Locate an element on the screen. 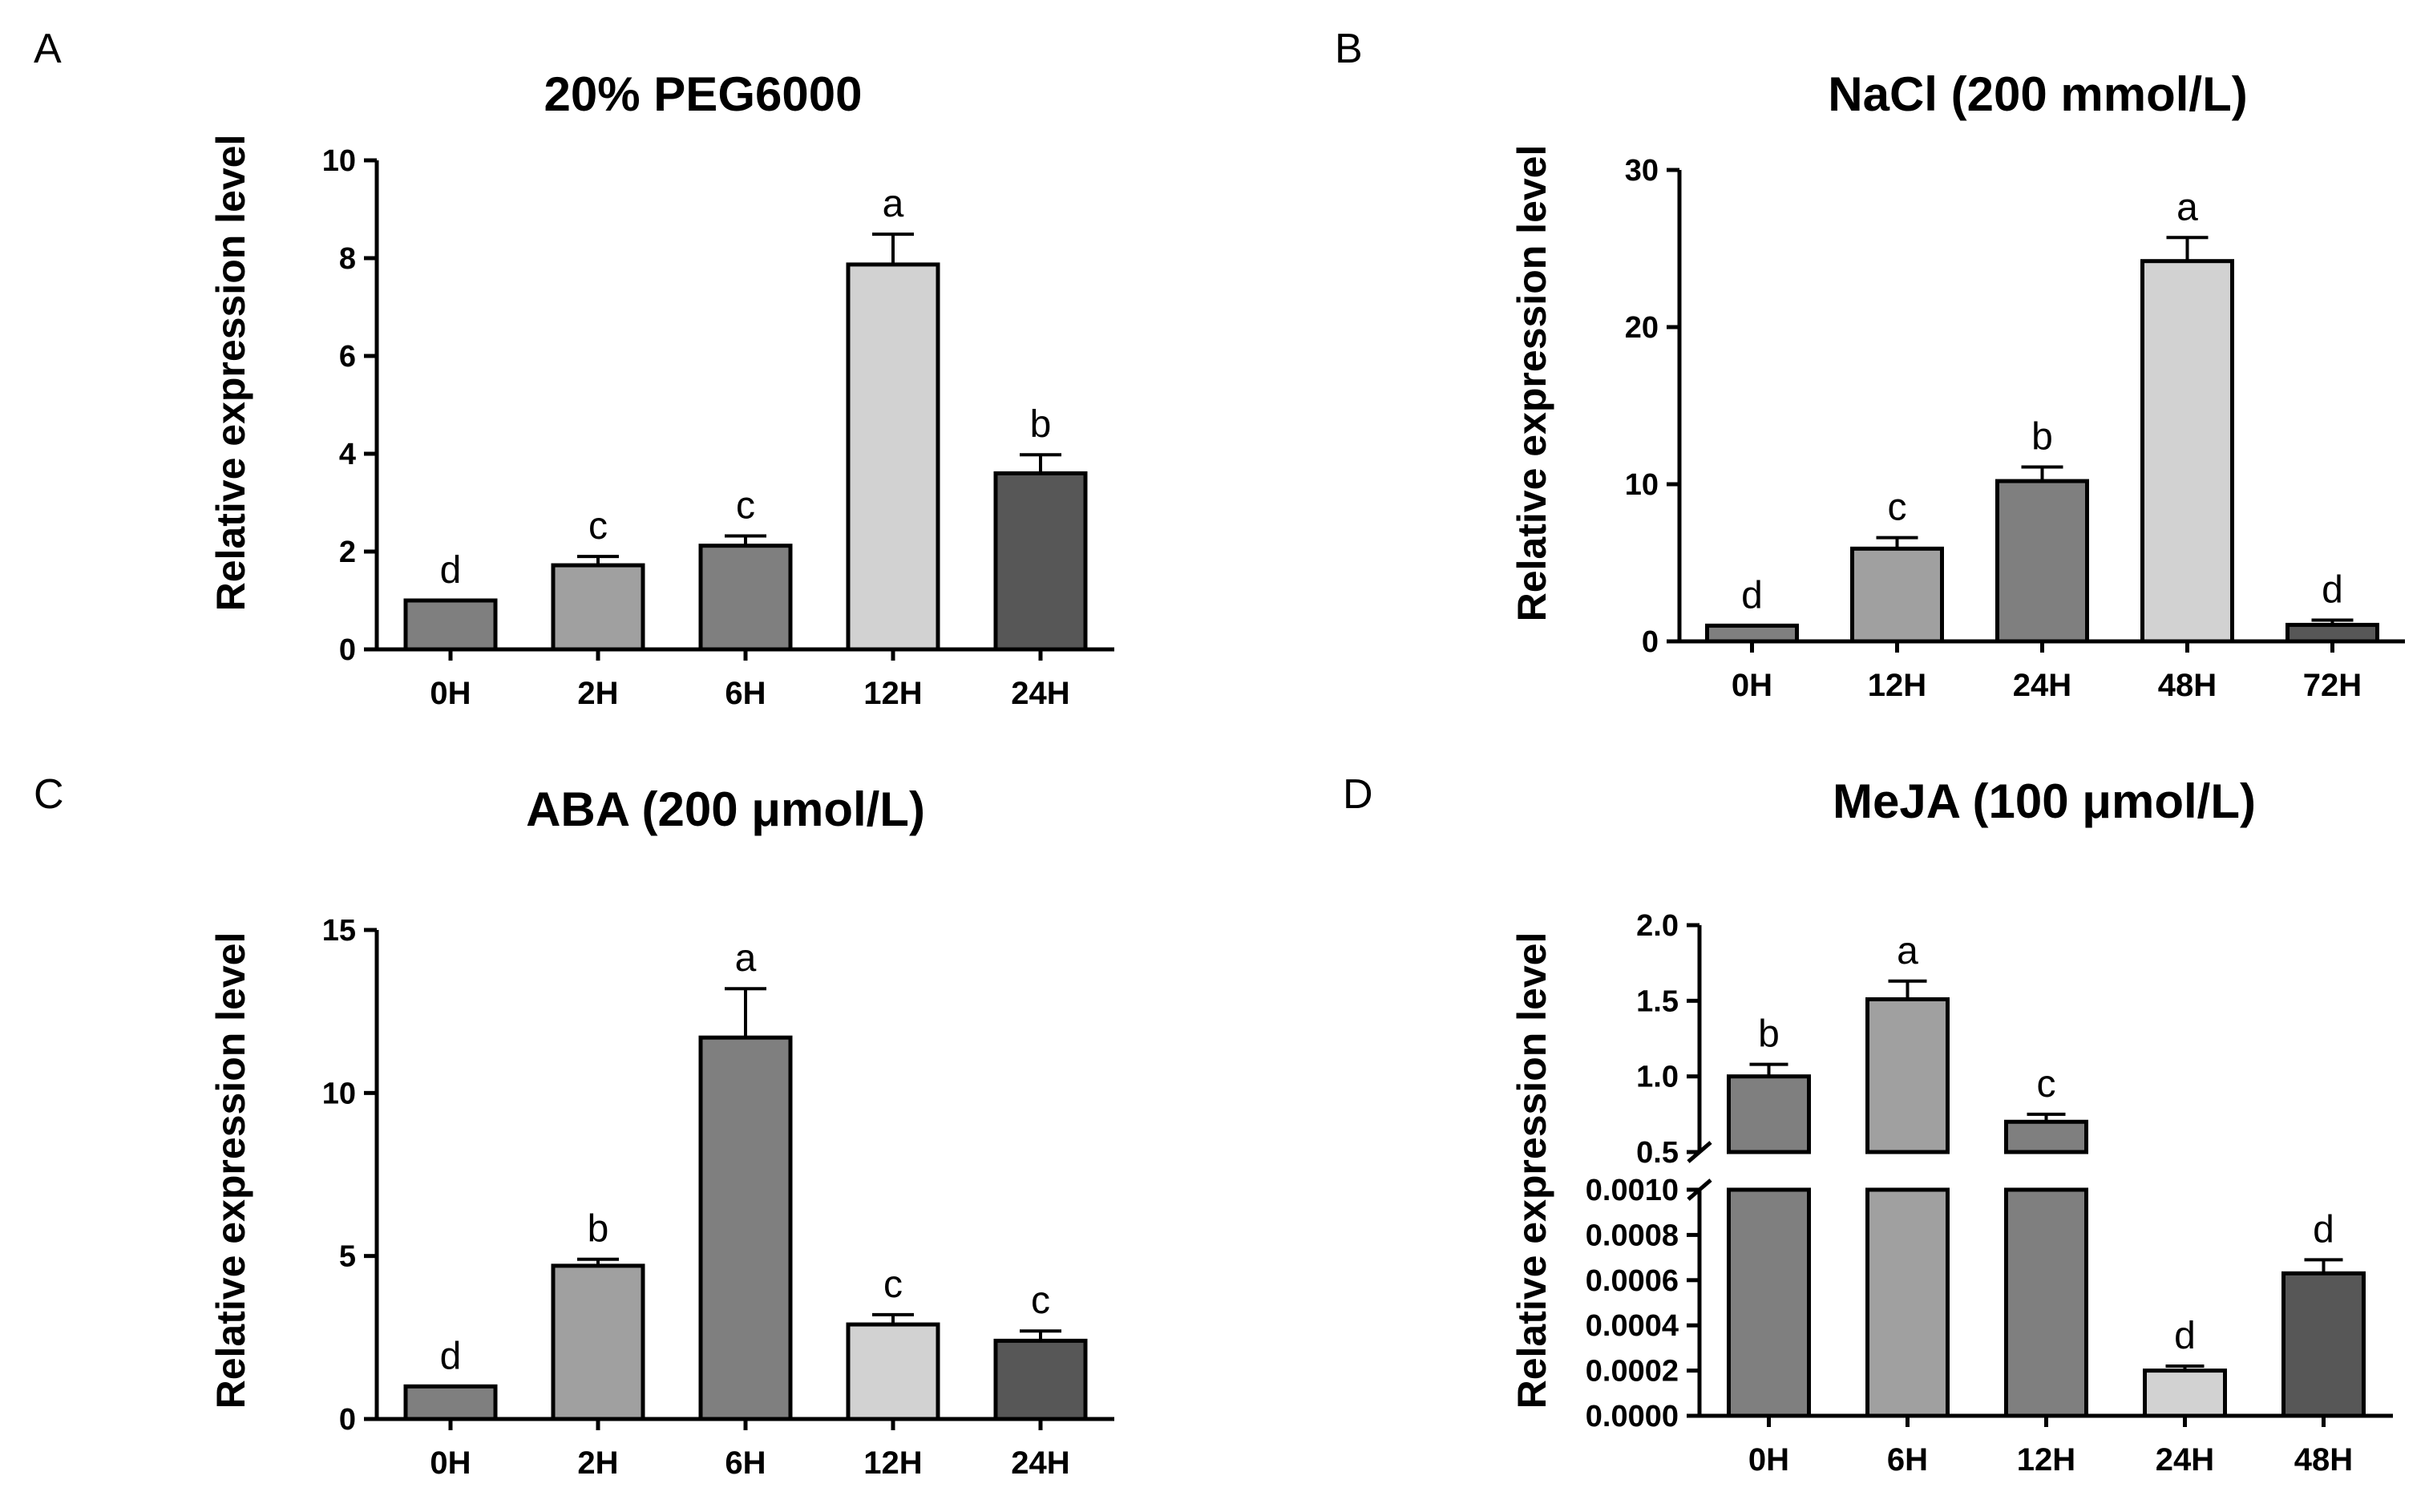 The width and height of the screenshot is (2433, 1512). x-tick-label: 2H is located at coordinates (597, 694).